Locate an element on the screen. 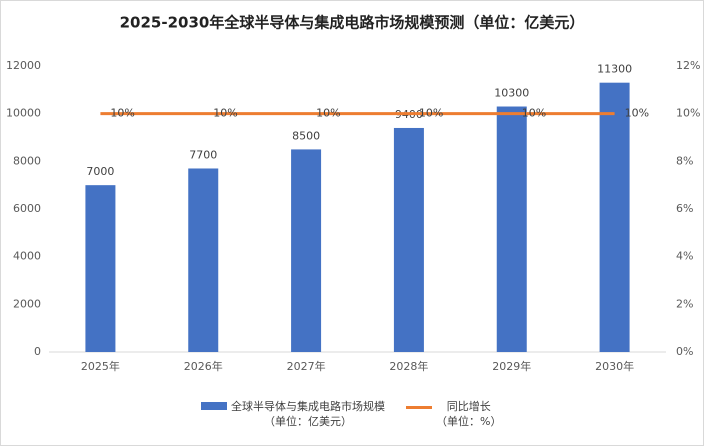 This screenshot has height=446, width=704. y2-tick-label: 6% is located at coordinates (684, 208).